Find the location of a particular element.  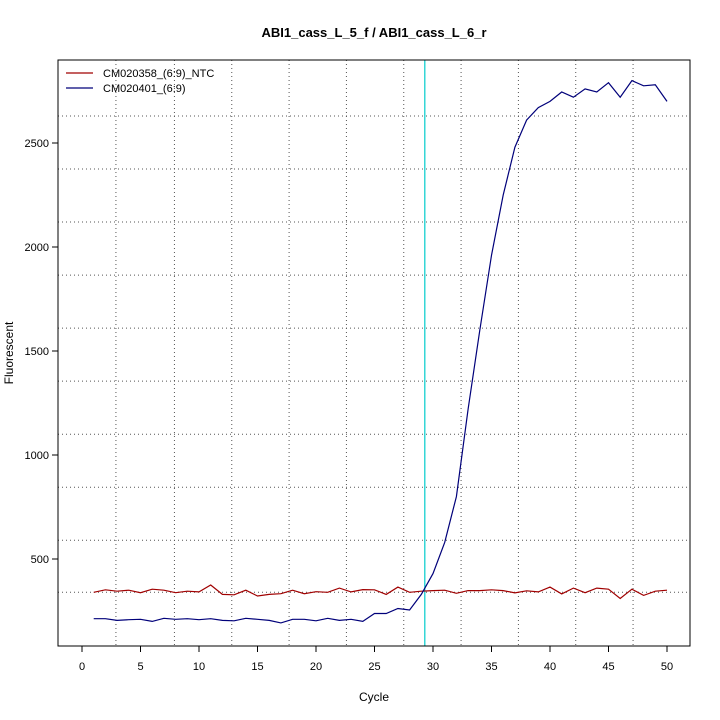

legend: CM020358_(6:9)_NTC CM020401_(6:9) is located at coordinates (140, 81).